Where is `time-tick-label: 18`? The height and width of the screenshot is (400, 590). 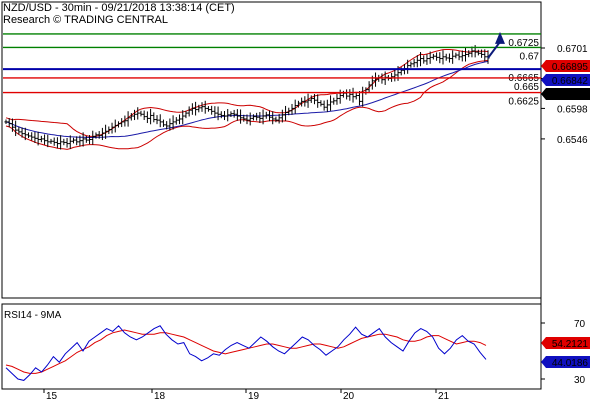
time-tick-label: 18 is located at coordinates (160, 395).